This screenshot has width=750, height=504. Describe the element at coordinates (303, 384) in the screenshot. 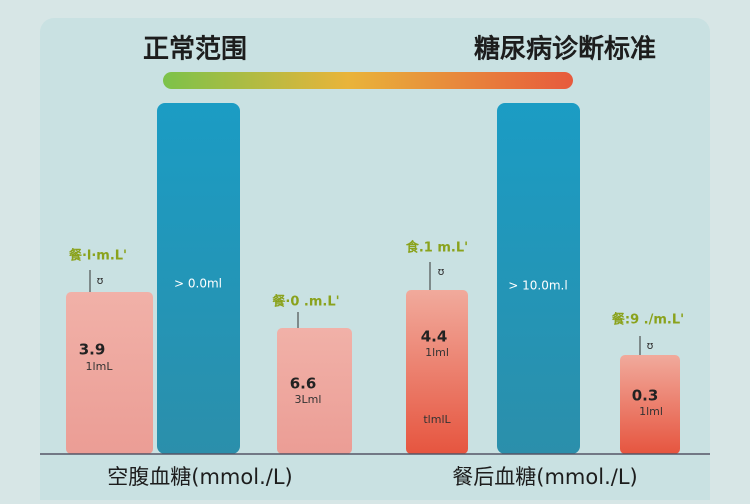

I see `bar-value: 6.6` at that location.